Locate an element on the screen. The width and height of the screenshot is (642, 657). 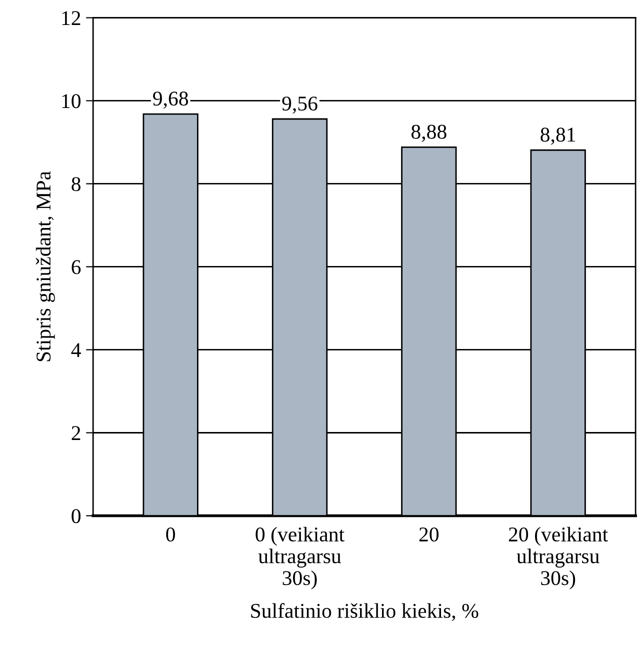
y-tick-label: 2 is located at coordinates (76, 433).